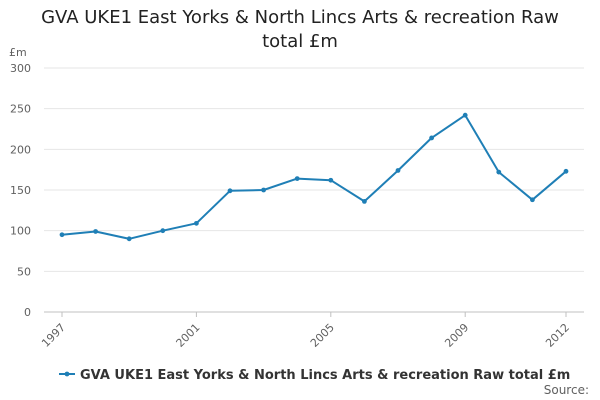 The width and height of the screenshot is (600, 400). Describe the element at coordinates (20, 231) in the screenshot. I see `y-tick-label: 100` at that location.